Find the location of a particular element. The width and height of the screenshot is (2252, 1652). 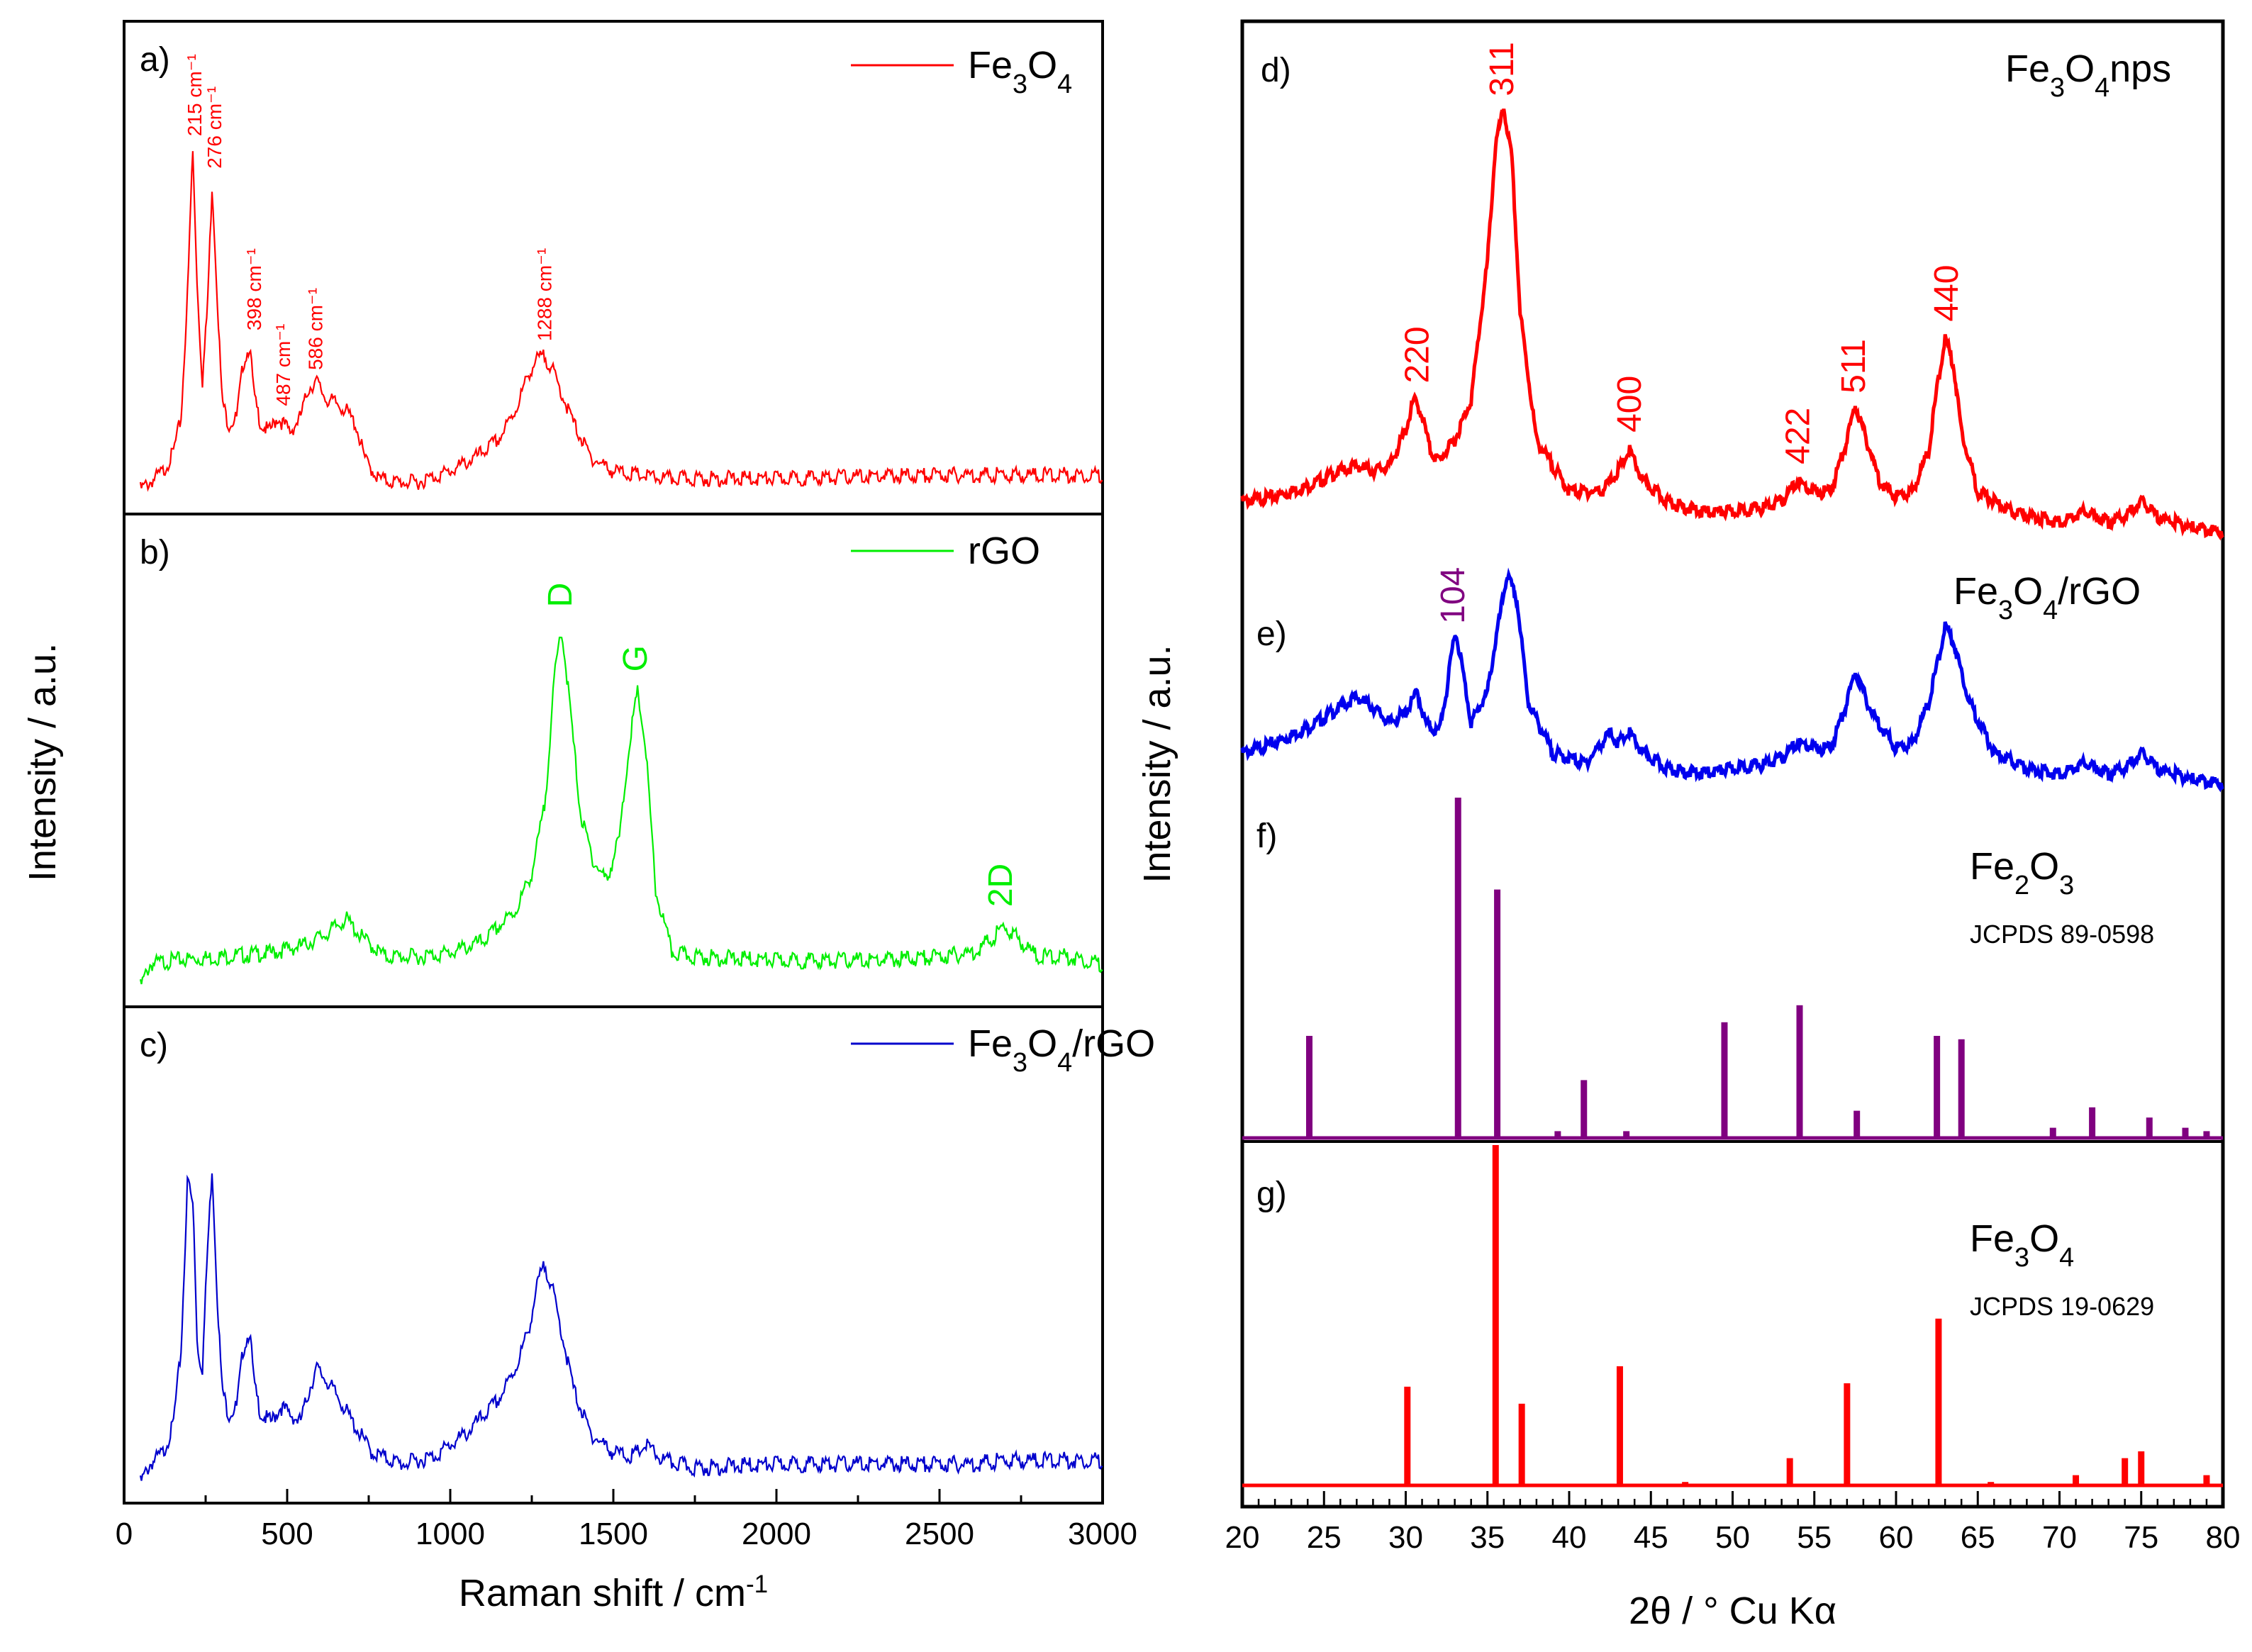

x-tick-label: 75 is located at coordinates (2141, 1537).